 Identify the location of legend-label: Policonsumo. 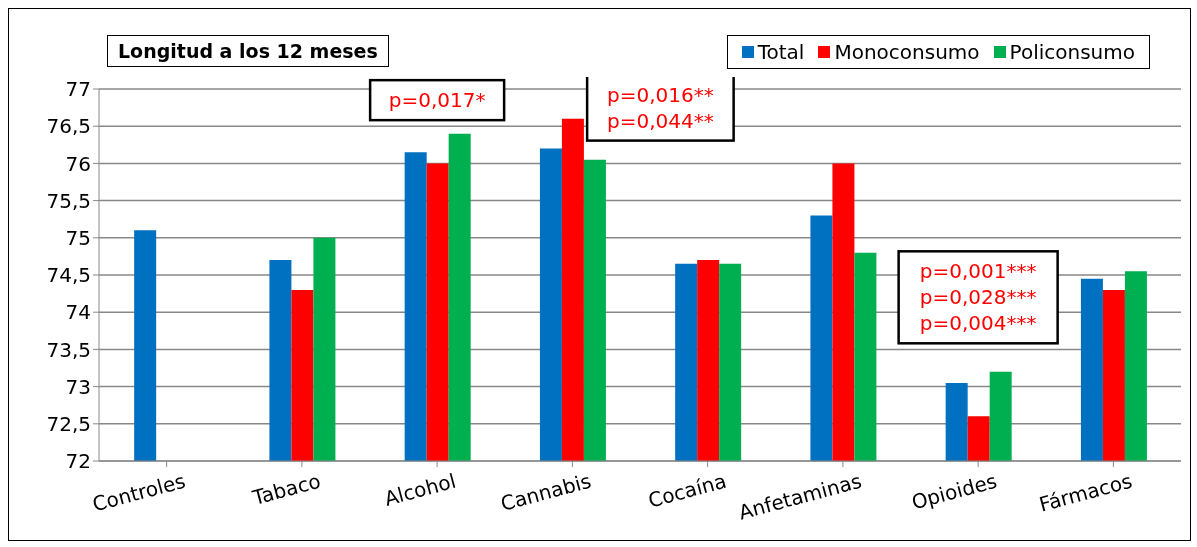
(1071, 52).